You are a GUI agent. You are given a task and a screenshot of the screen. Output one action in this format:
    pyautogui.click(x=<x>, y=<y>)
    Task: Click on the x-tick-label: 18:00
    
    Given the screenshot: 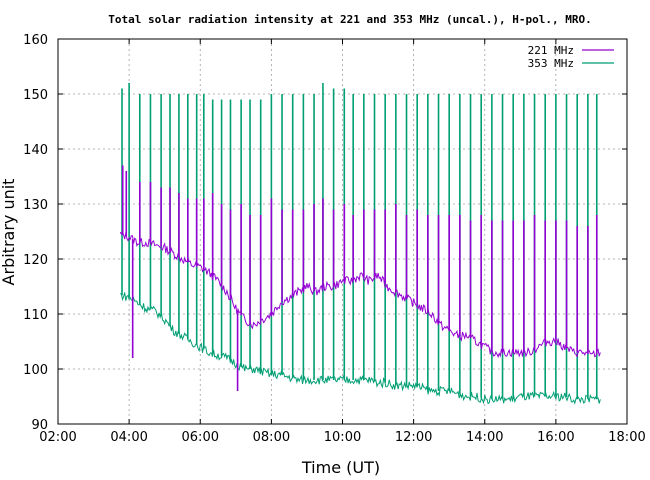 What is the action you would take?
    pyautogui.click(x=626, y=437)
    